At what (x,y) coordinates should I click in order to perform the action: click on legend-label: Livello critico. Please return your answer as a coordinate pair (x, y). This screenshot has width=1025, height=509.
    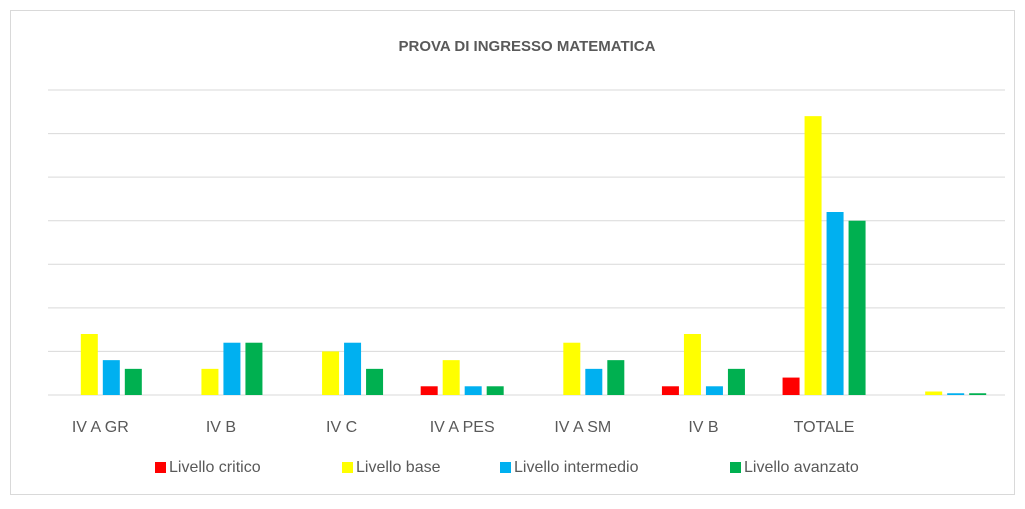
    Looking at the image, I should click on (215, 467).